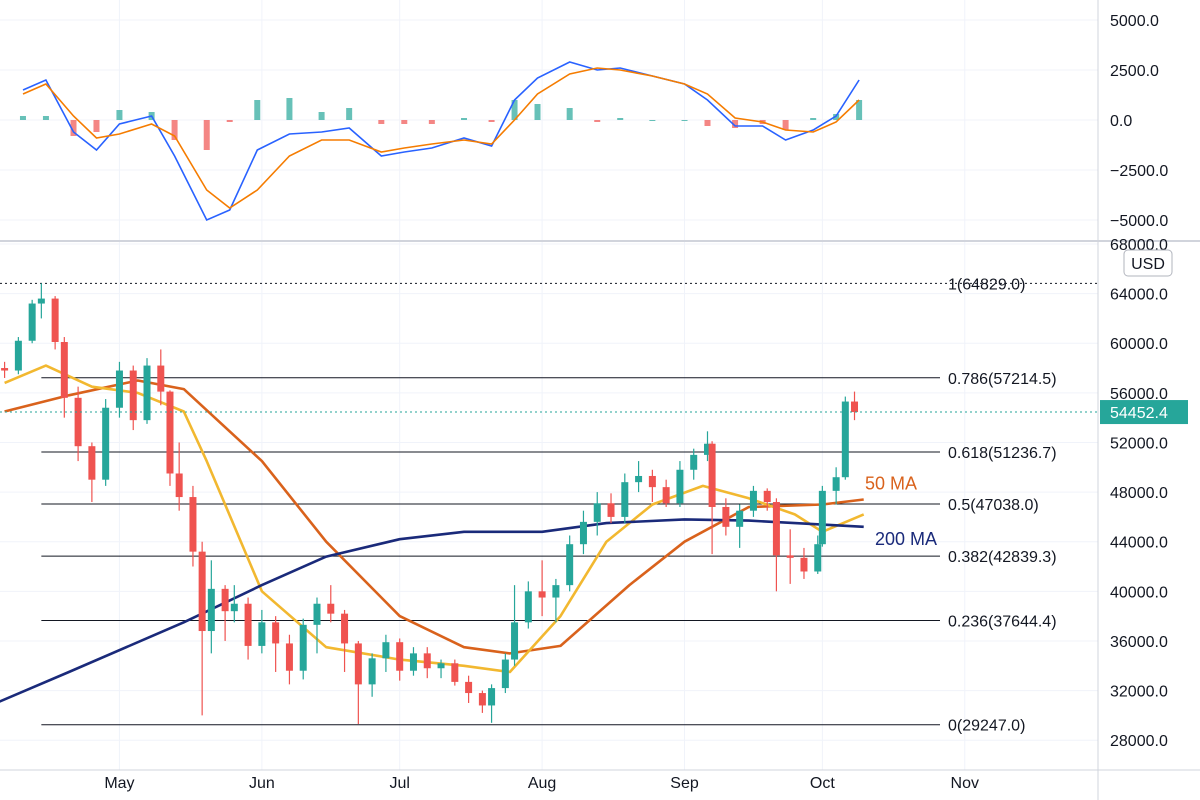 Image resolution: width=1200 pixels, height=800 pixels. Describe the element at coordinates (441, 138) in the screenshot. I see `signal-line` at that location.